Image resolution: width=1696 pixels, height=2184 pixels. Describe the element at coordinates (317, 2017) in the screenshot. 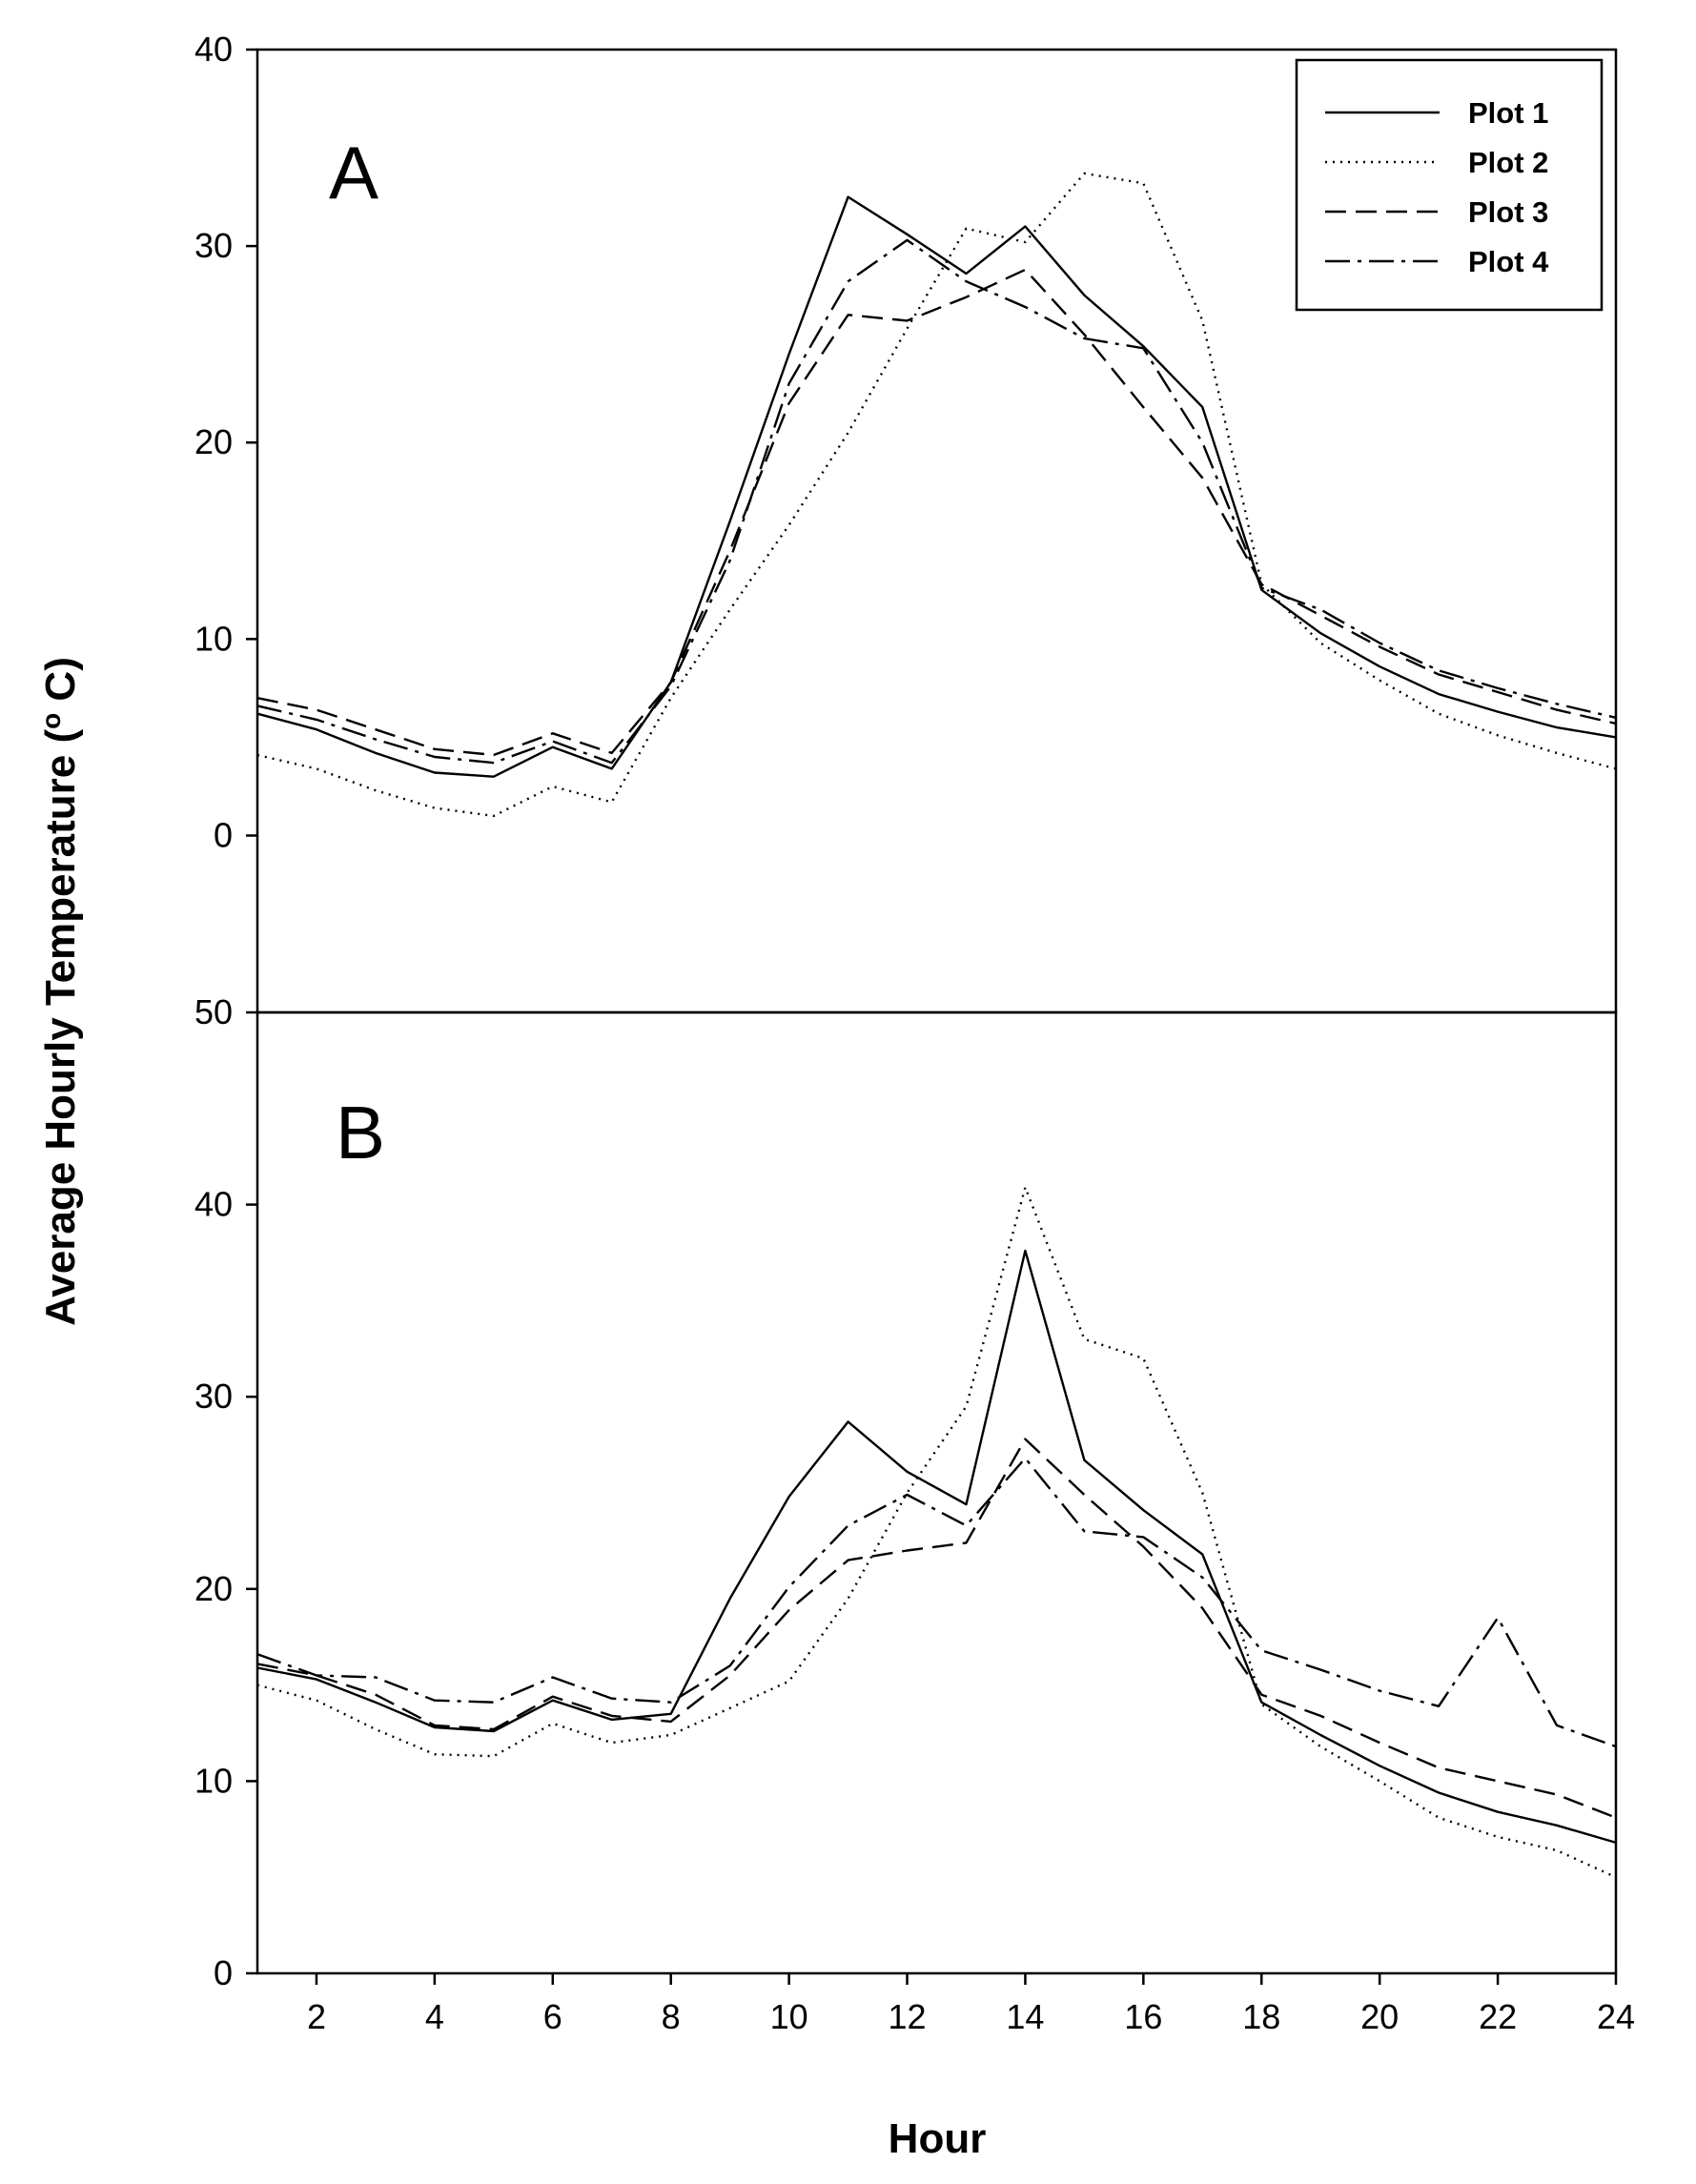

I see `x-tick-label: 2` at that location.